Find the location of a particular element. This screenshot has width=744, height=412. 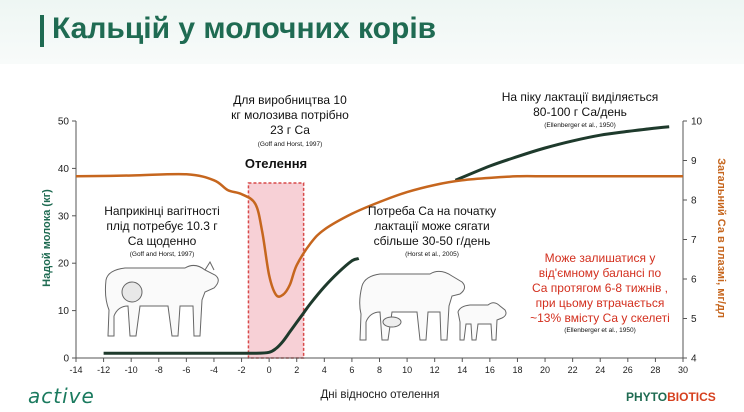

y-left-tick-label: 10 is located at coordinates (64, 311).